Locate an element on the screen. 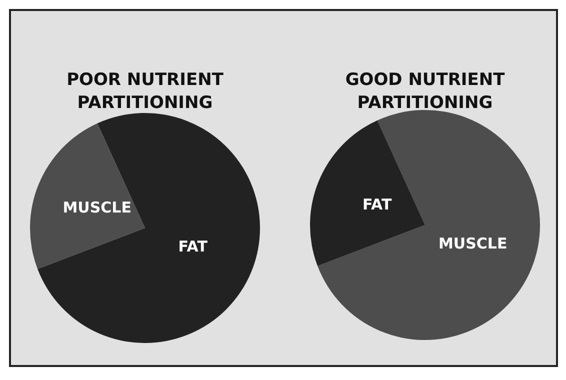 The image size is (566, 380). chart-title: POOR NUTRIENT PARTITIONING is located at coordinates (145, 91).